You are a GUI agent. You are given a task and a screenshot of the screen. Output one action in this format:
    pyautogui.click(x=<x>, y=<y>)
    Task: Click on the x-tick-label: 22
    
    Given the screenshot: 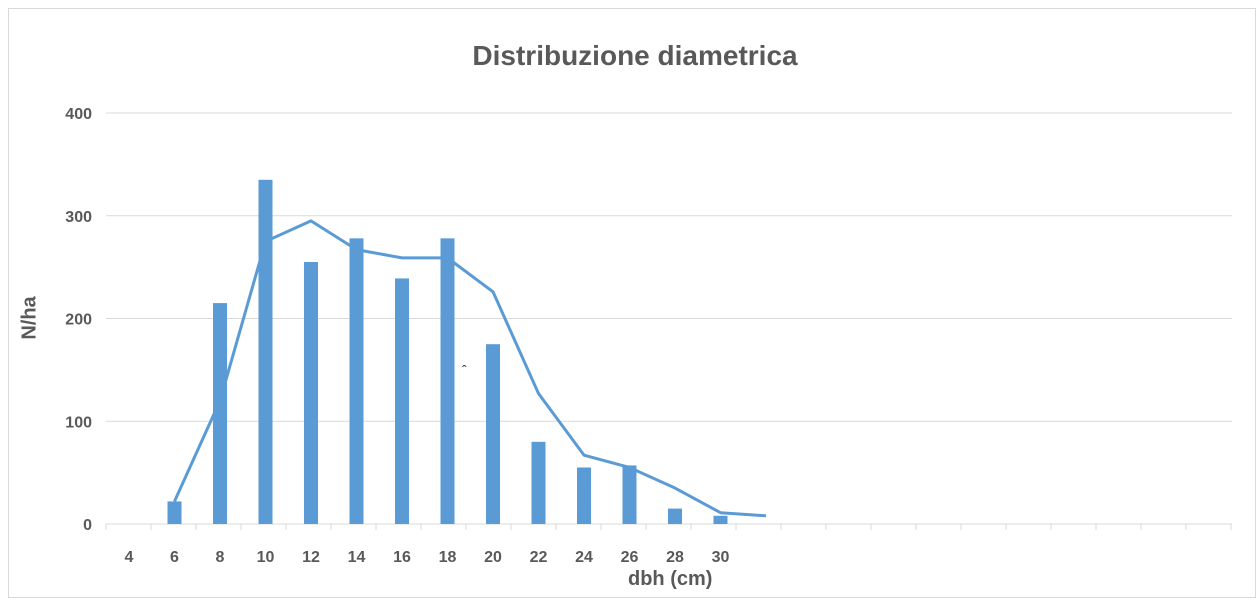 What is the action you would take?
    pyautogui.click(x=539, y=557)
    